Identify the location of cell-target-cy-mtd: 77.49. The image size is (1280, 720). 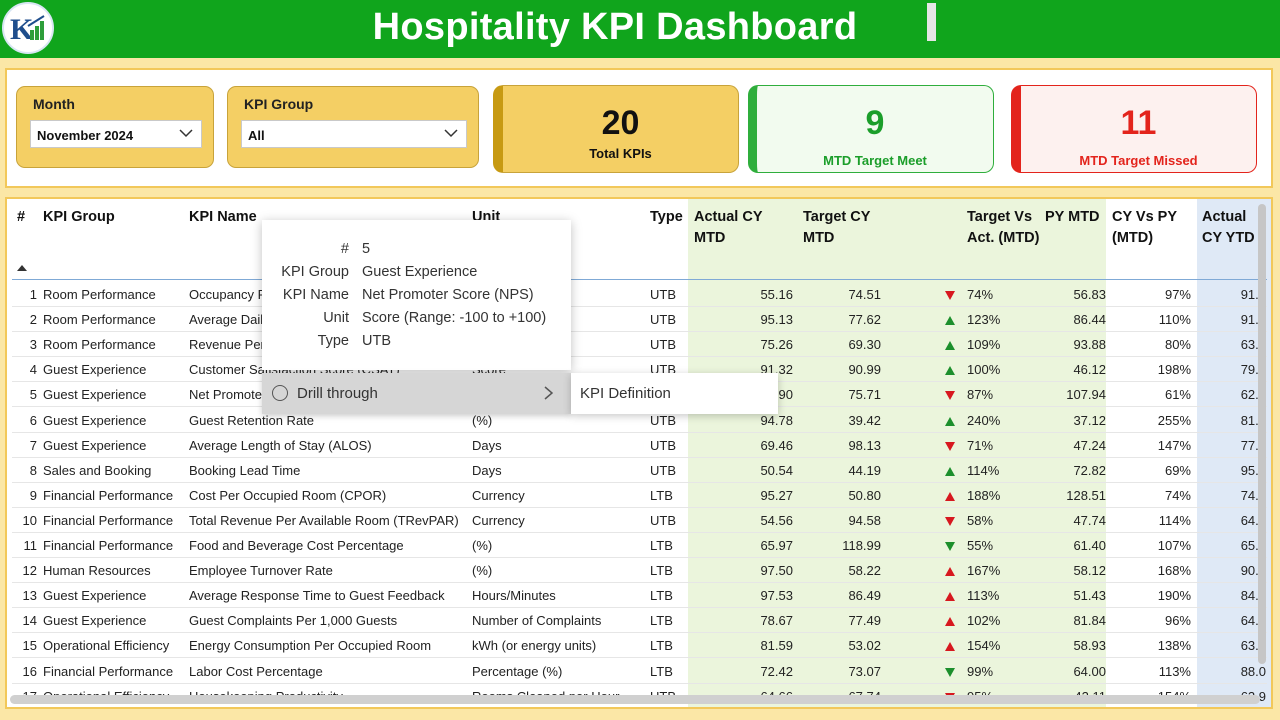
(864, 621).